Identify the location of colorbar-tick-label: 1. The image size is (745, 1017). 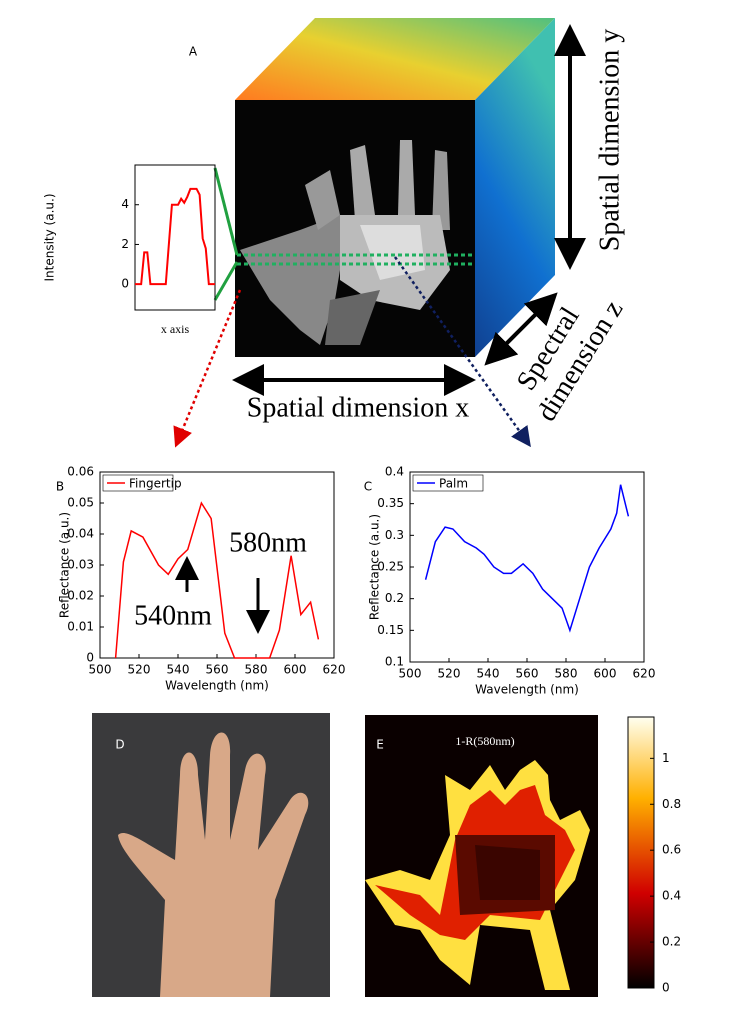
(666, 758).